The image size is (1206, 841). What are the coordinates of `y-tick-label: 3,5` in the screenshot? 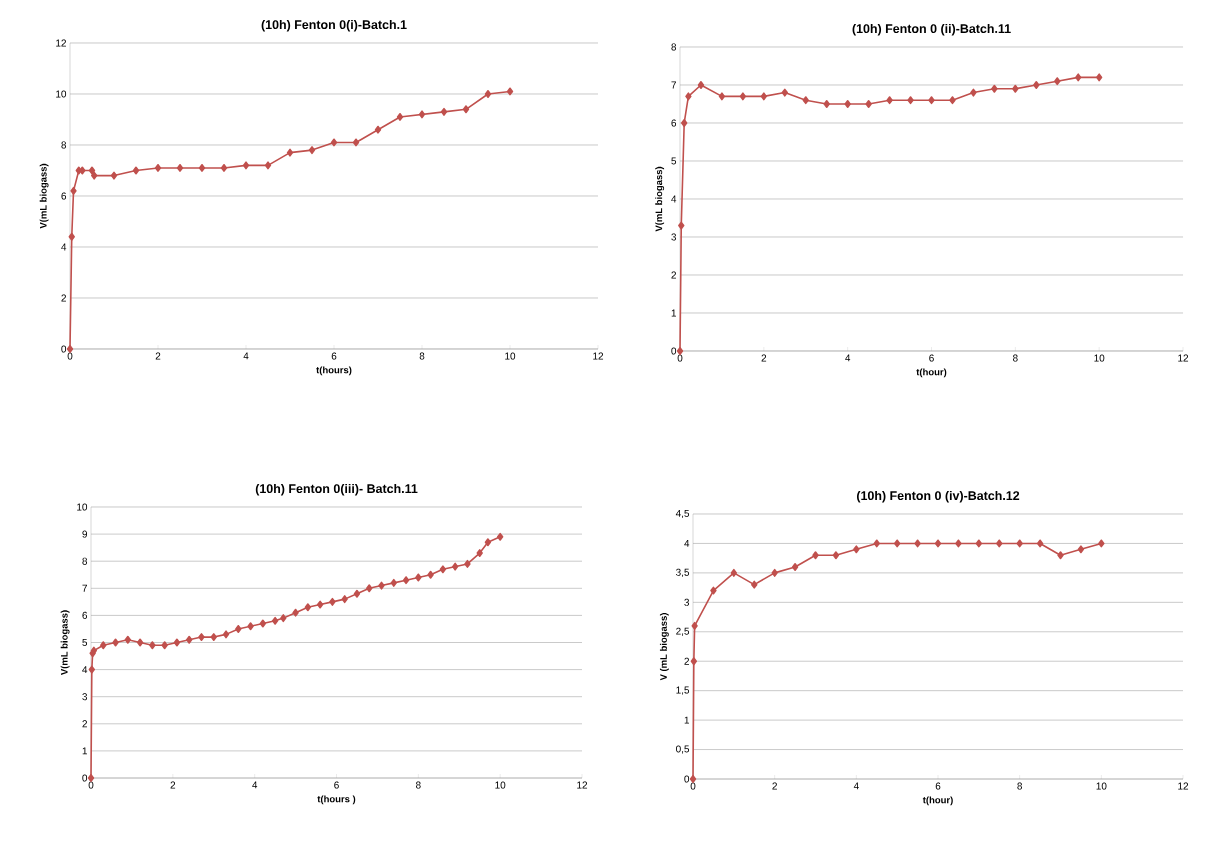 It's located at (683, 573).